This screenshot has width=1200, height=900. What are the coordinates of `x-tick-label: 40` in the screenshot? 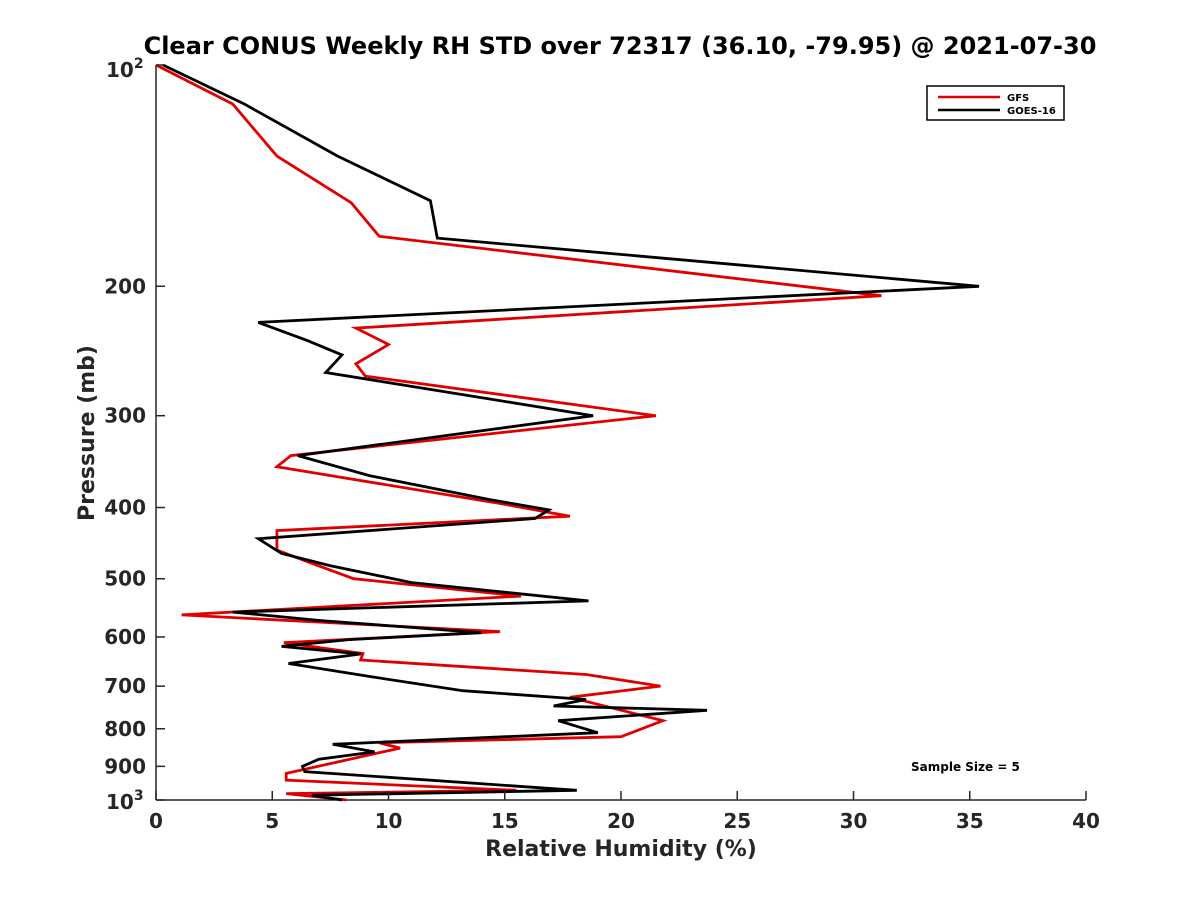 It's located at (1086, 821).